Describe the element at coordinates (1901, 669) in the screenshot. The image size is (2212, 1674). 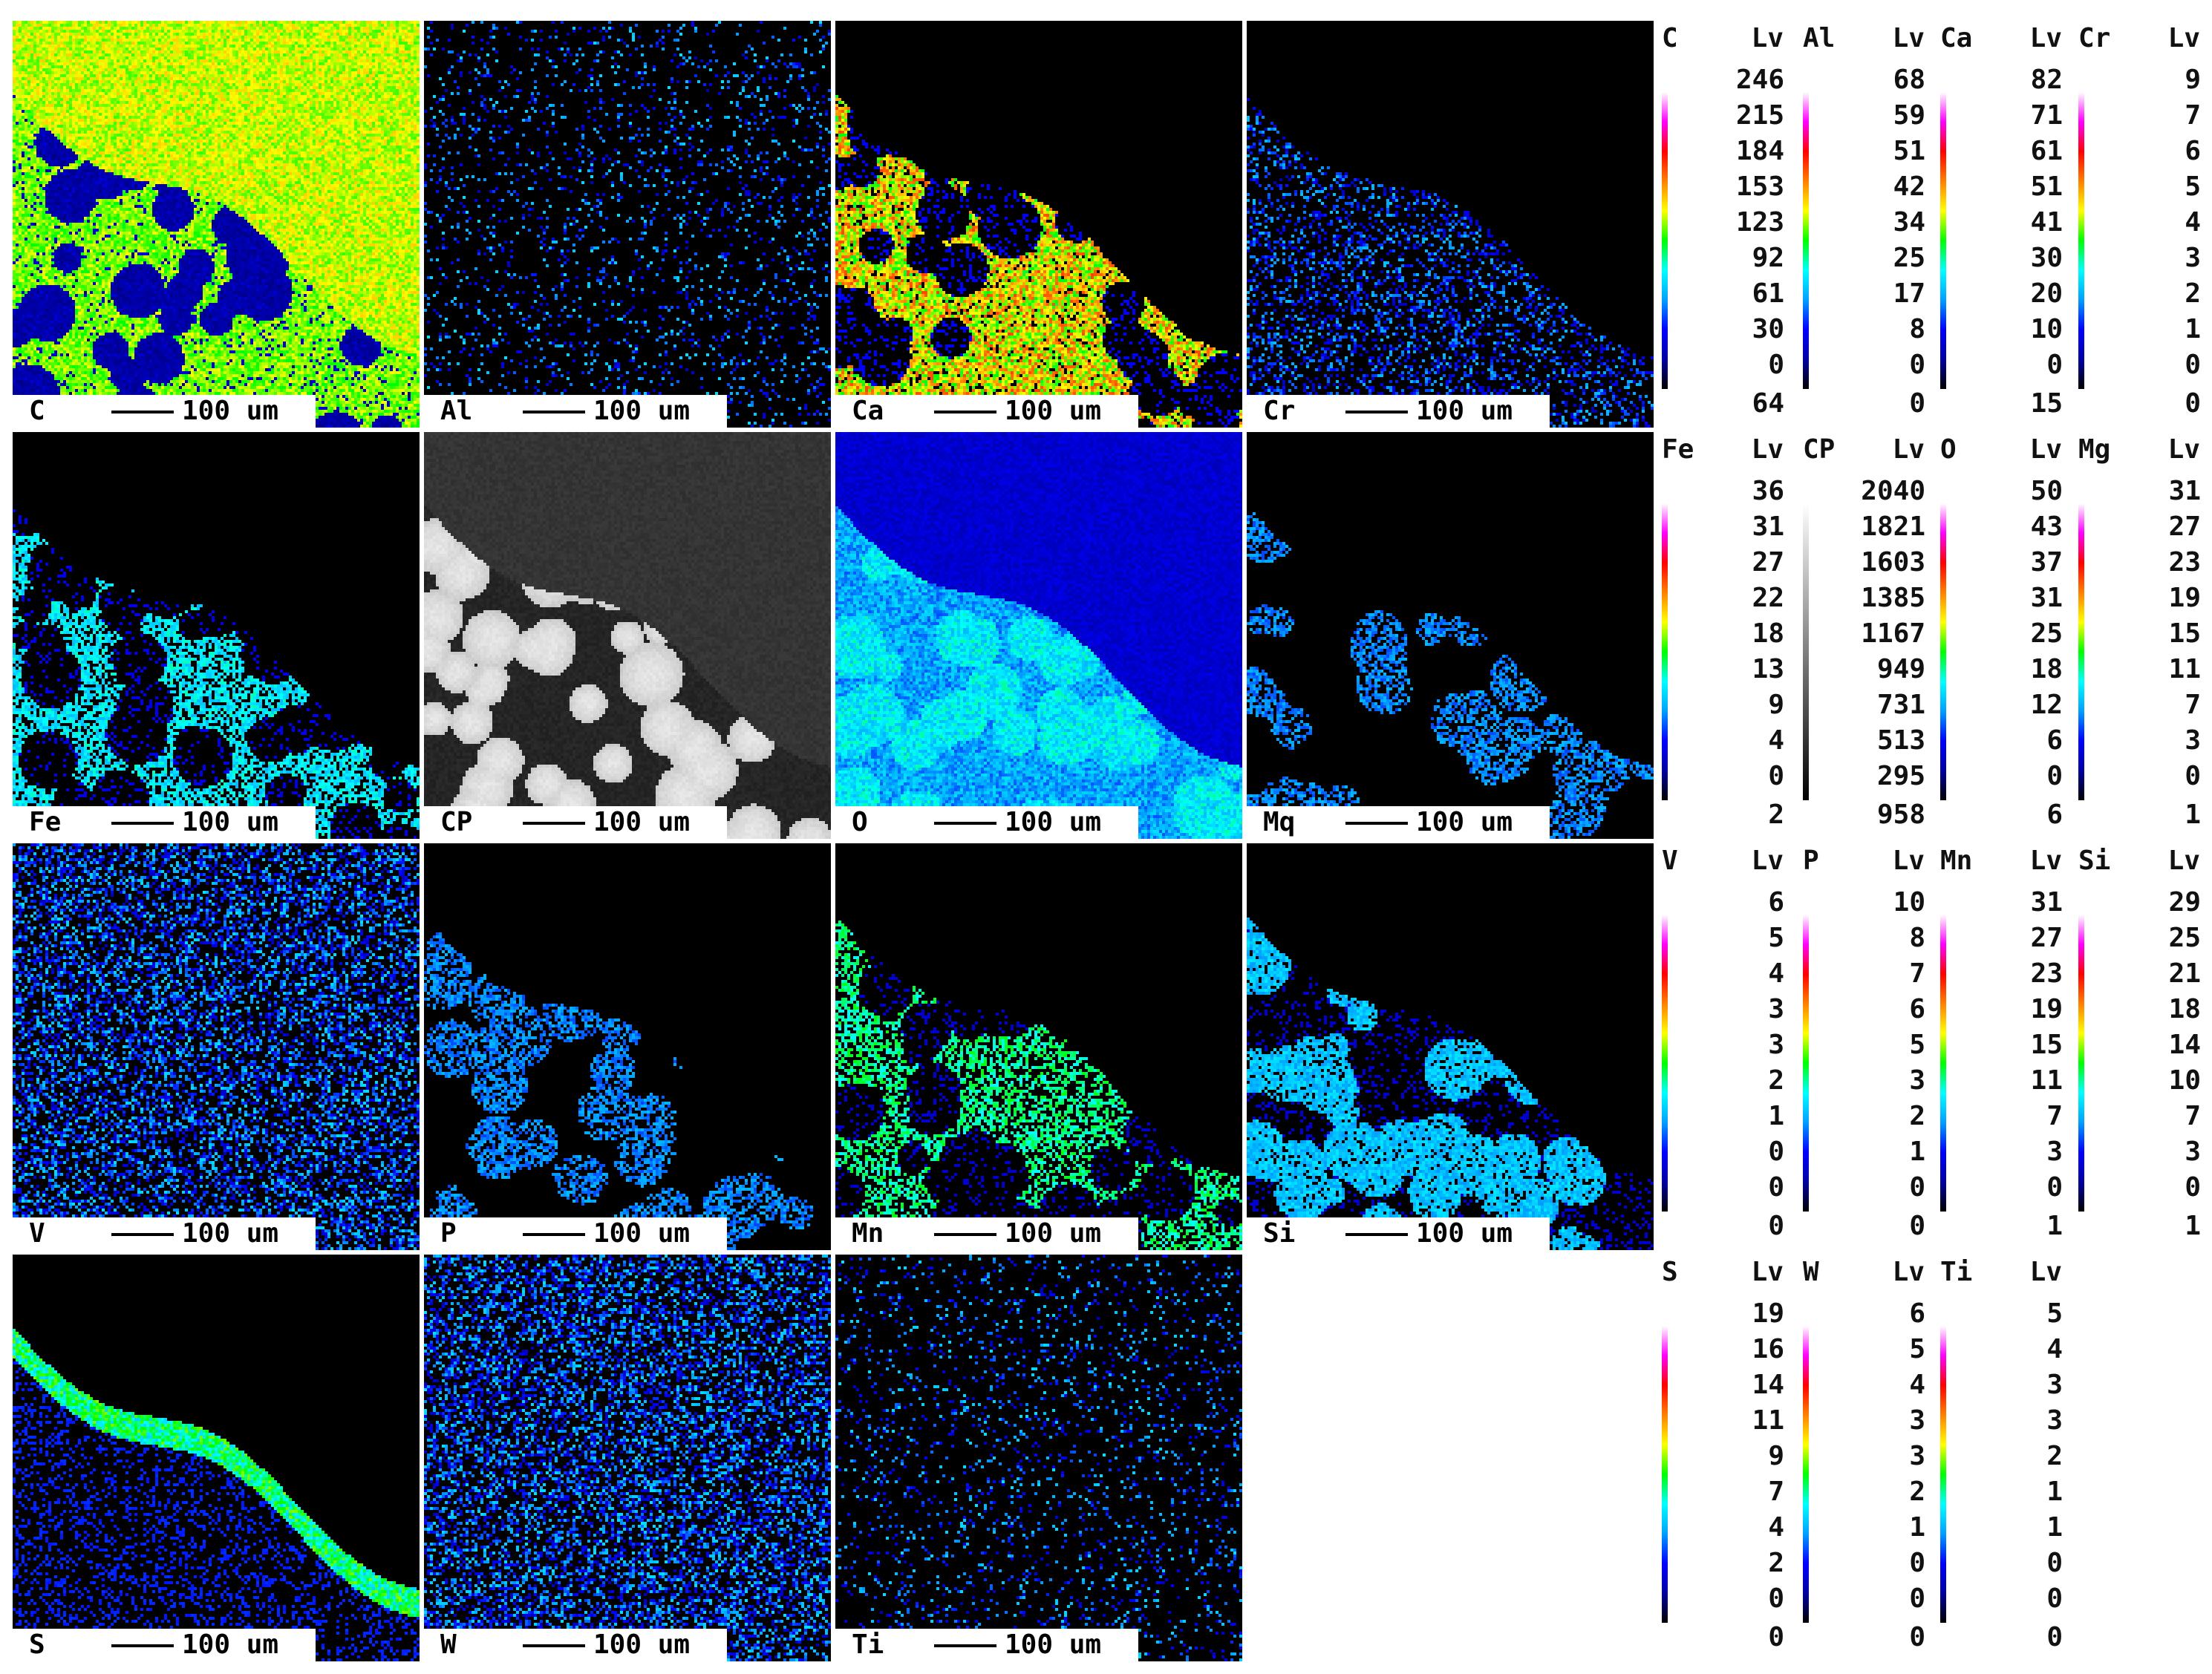
I see `scale-level-value: 949` at that location.